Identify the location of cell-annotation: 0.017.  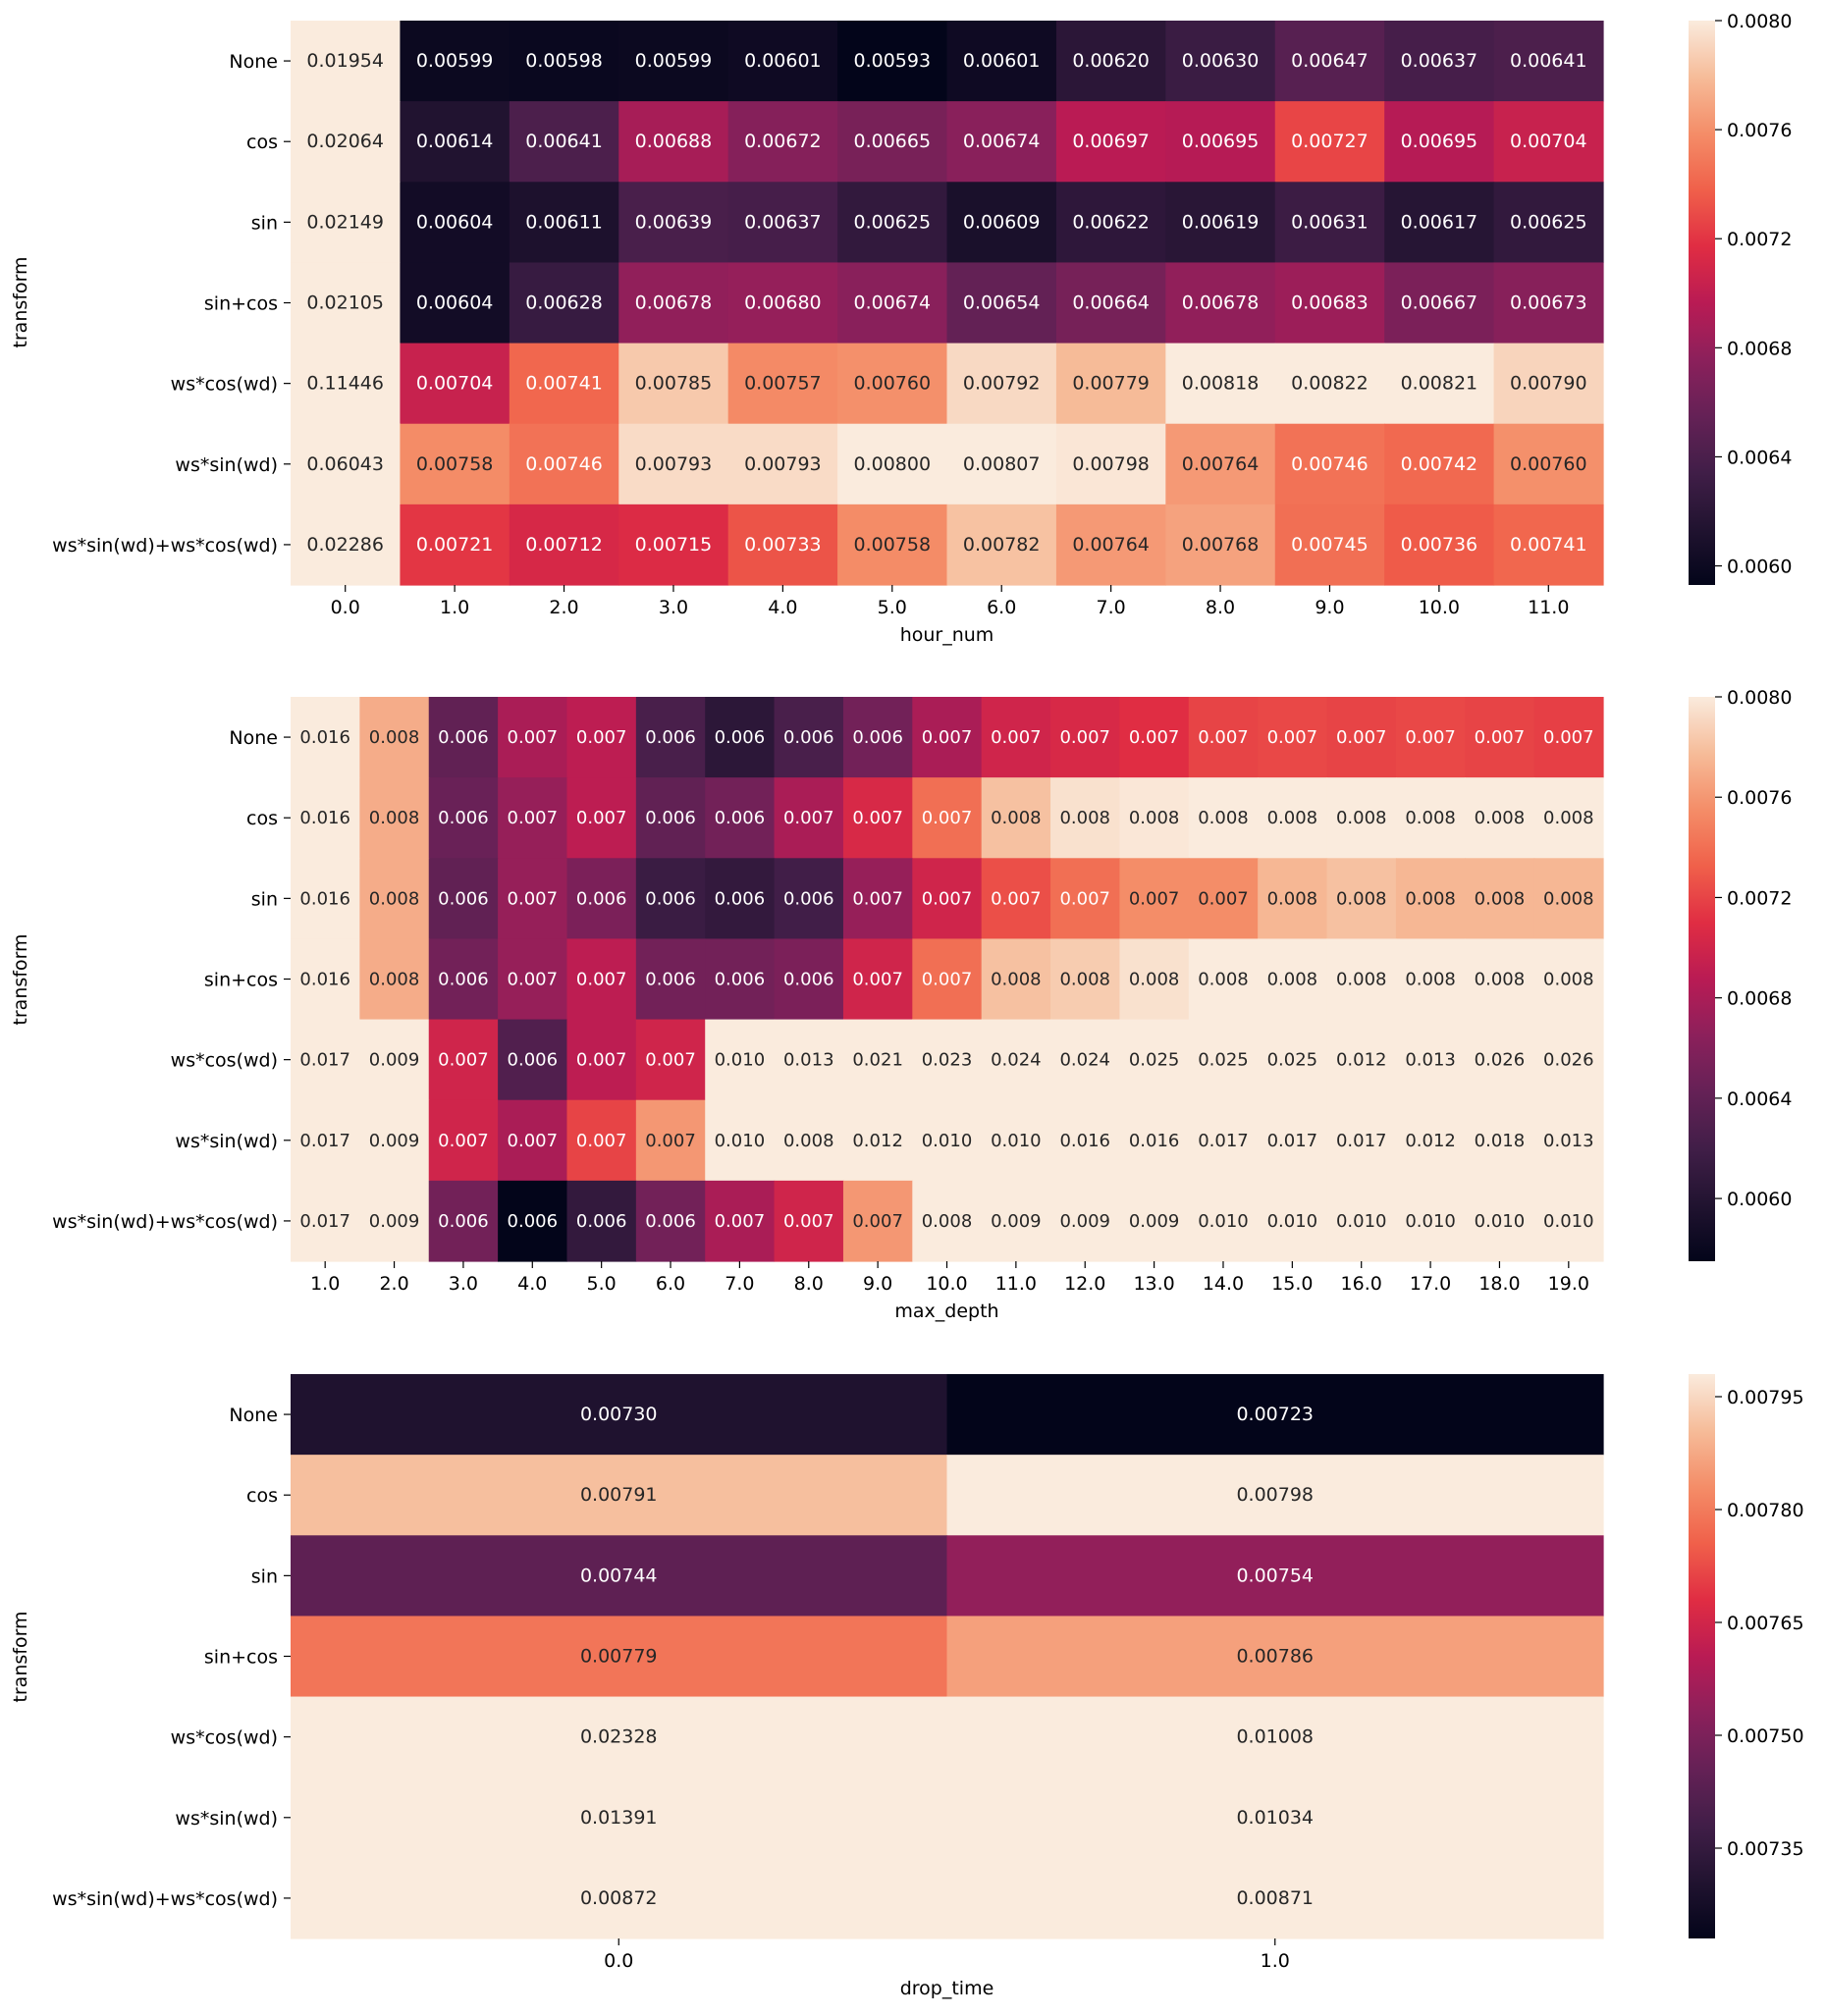
(1361, 1141).